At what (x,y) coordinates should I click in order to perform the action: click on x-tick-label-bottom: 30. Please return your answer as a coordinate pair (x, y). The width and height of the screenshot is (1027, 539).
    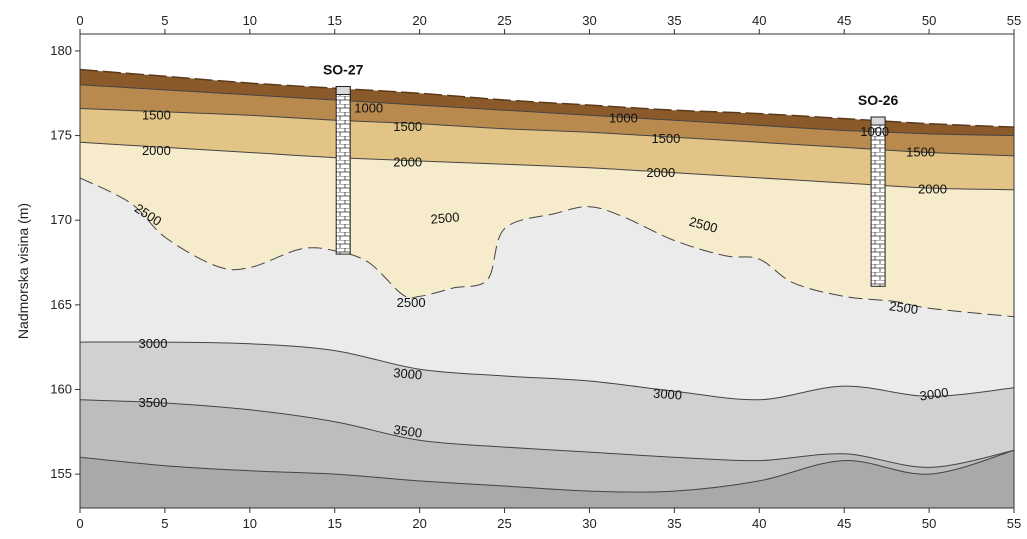
    Looking at the image, I should click on (589, 523).